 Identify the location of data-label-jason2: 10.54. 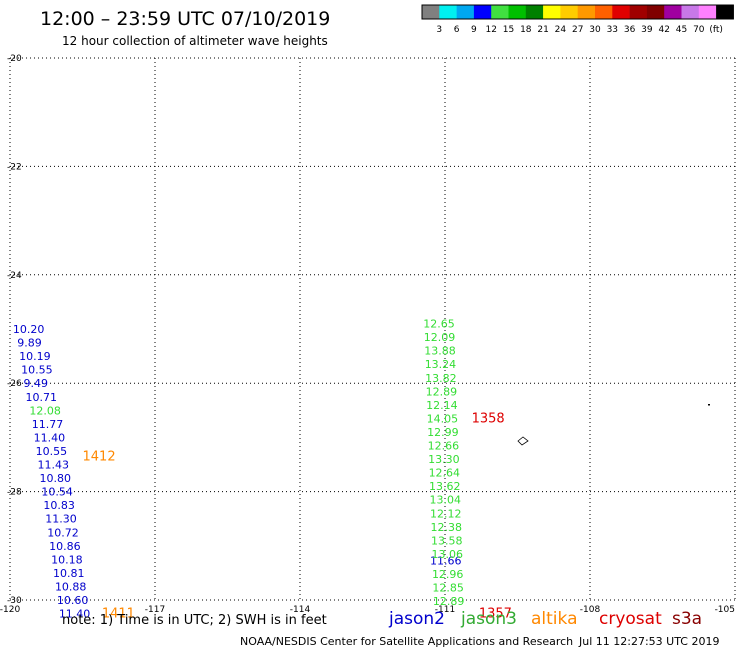
(57, 492).